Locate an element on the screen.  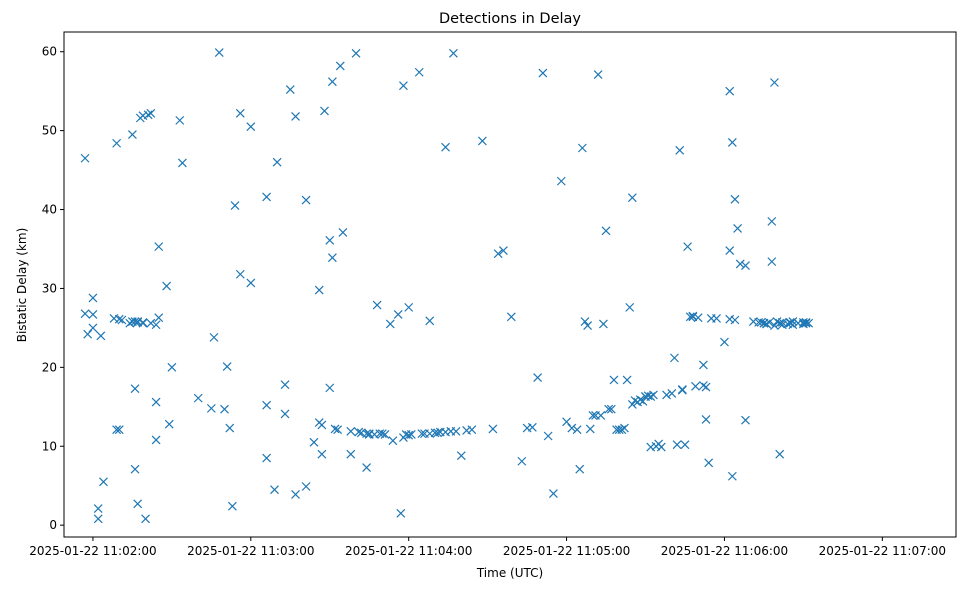
x-tick-label: 2025-01-22 11:04:00 is located at coordinates (408, 551).